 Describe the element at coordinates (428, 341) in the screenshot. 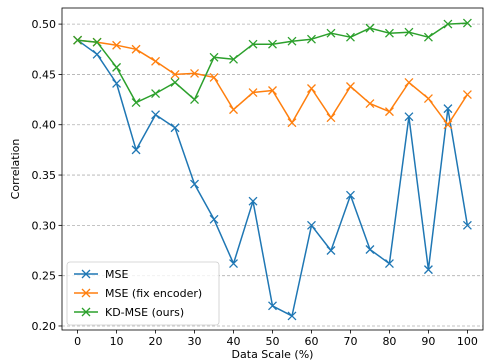

I see `x-tick-label: 90` at that location.